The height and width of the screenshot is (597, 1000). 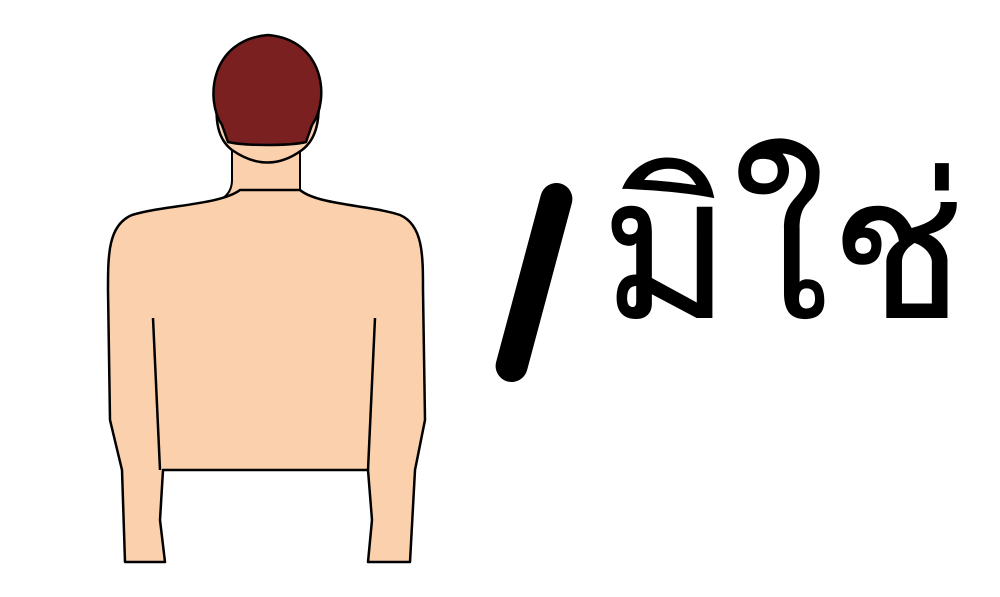 I want to click on left-arm-line, so click(x=156, y=394).